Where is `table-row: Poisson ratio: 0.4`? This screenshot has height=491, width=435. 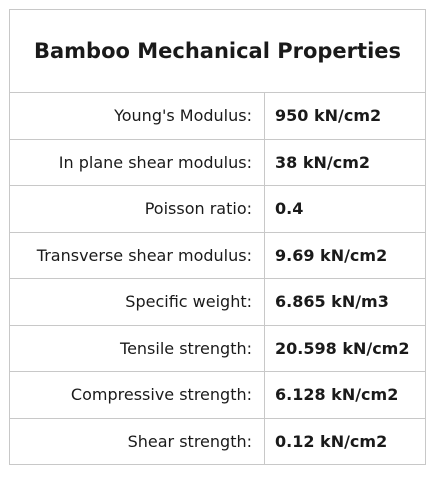 table-row: Poisson ratio: 0.4 is located at coordinates (217, 209).